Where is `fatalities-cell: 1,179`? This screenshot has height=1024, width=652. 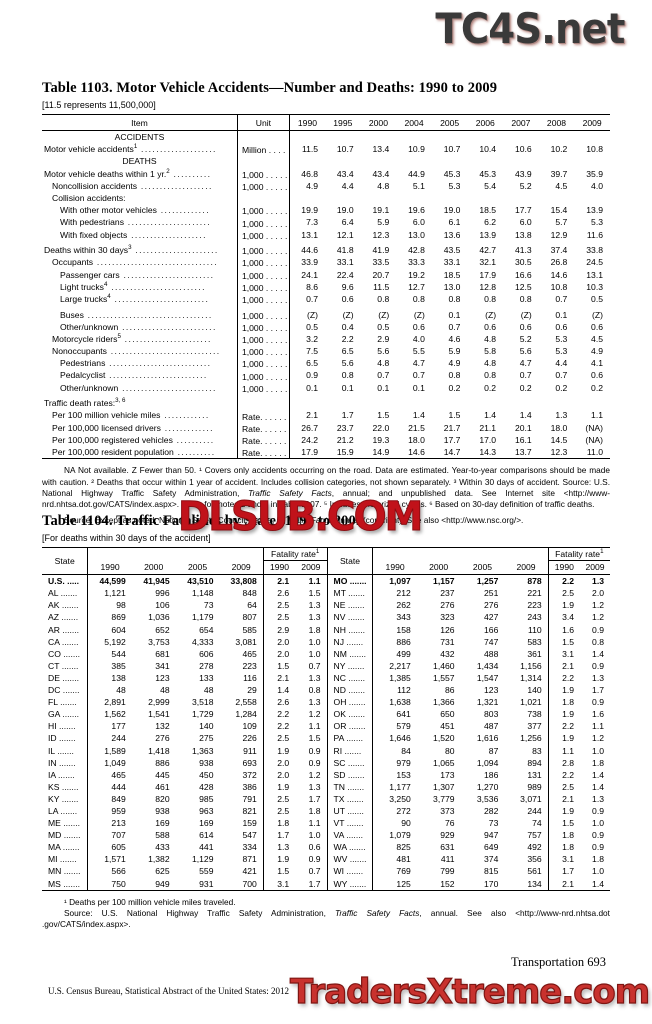 fatalities-cell: 1,179 is located at coordinates (202, 617).